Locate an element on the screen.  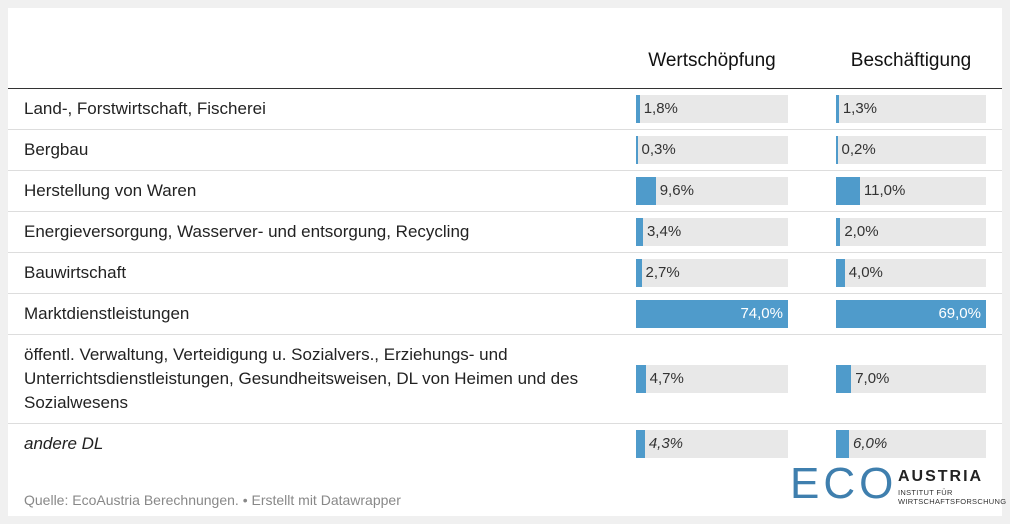
row-label: andere DL is located at coordinates (64, 443).